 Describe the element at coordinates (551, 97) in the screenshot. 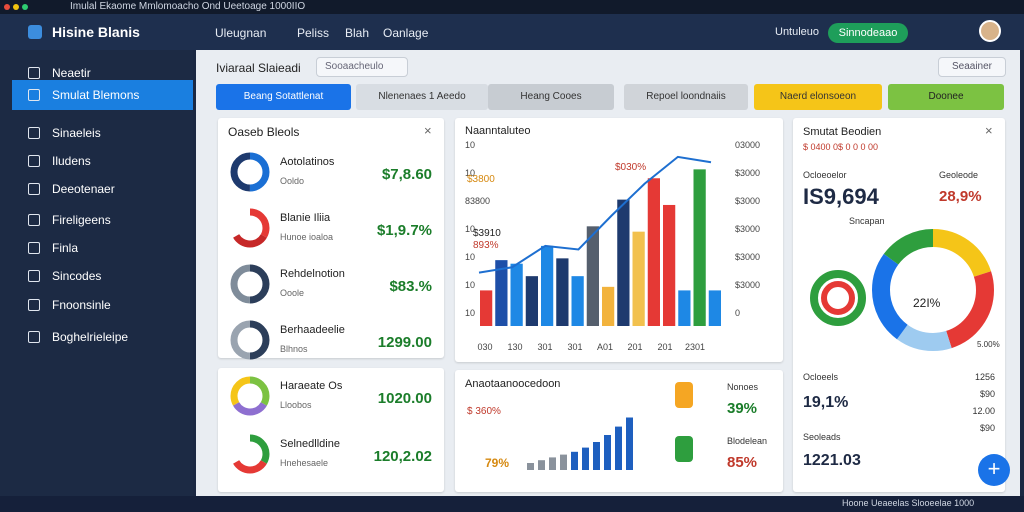

I see `tab-button: Heang Cooes` at that location.